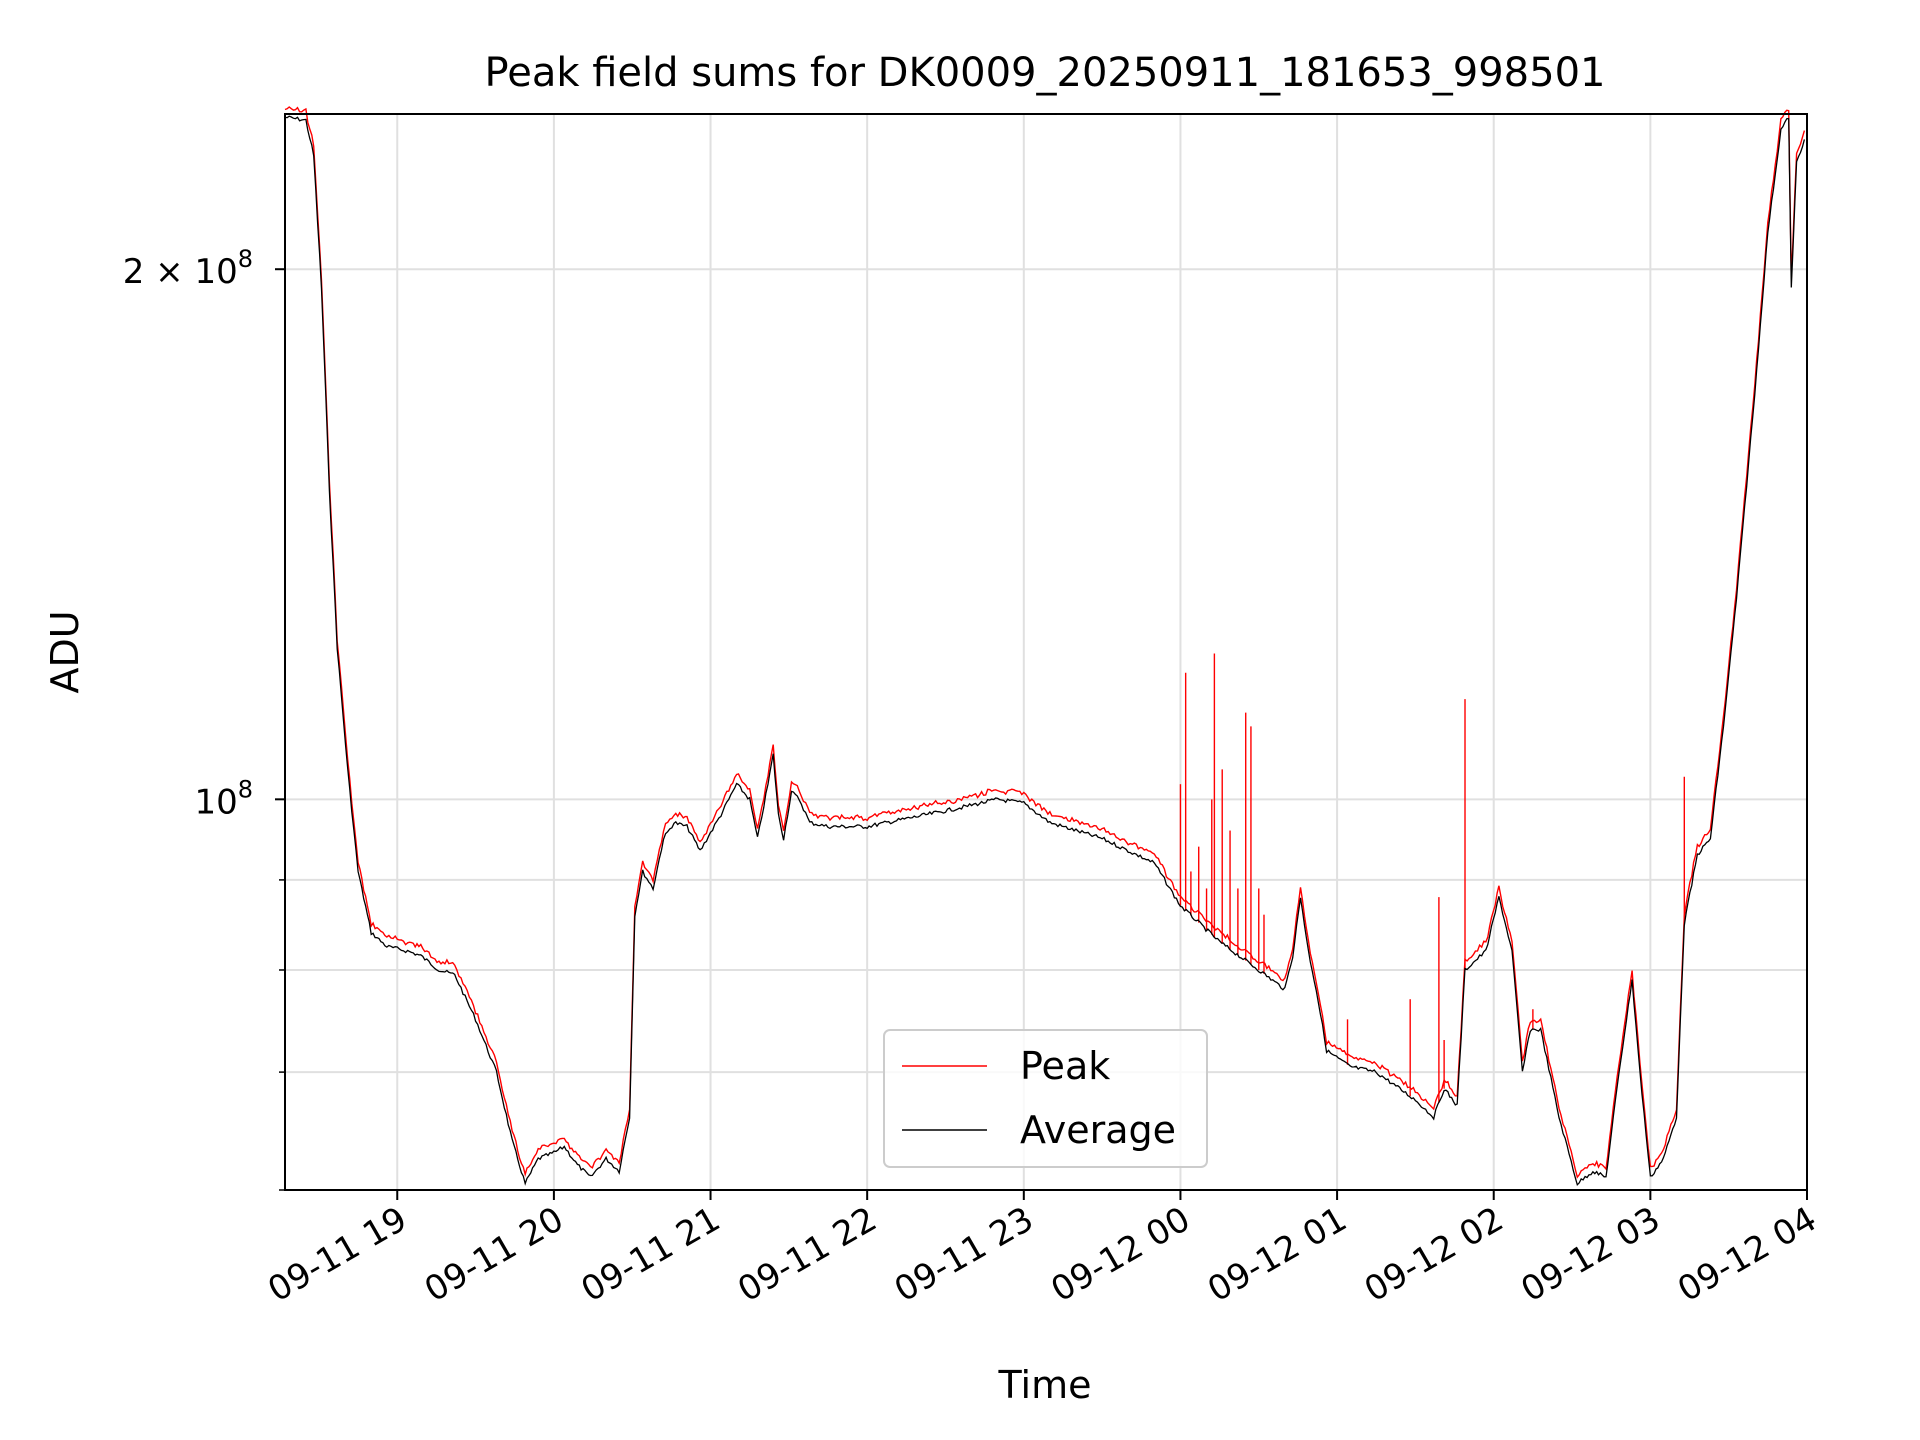  Describe the element at coordinates (1065, 1066) in the screenshot. I see `legend-label-peak: Peak` at that location.